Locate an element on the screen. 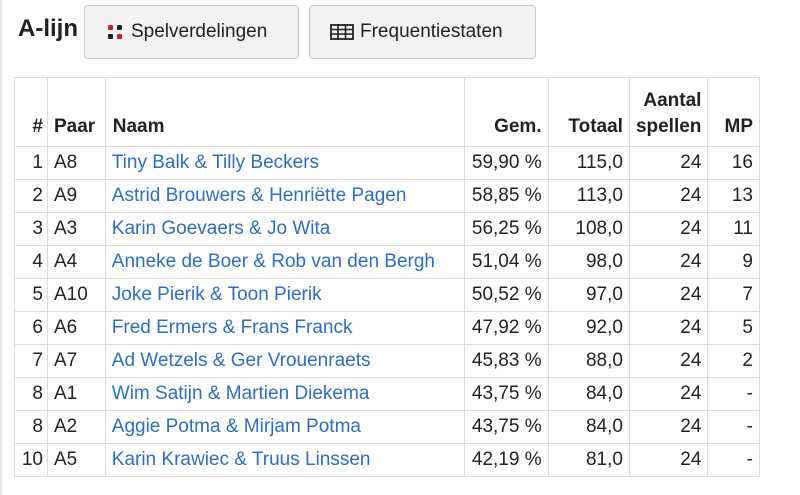  page-title: A-lijn is located at coordinates (48, 28).